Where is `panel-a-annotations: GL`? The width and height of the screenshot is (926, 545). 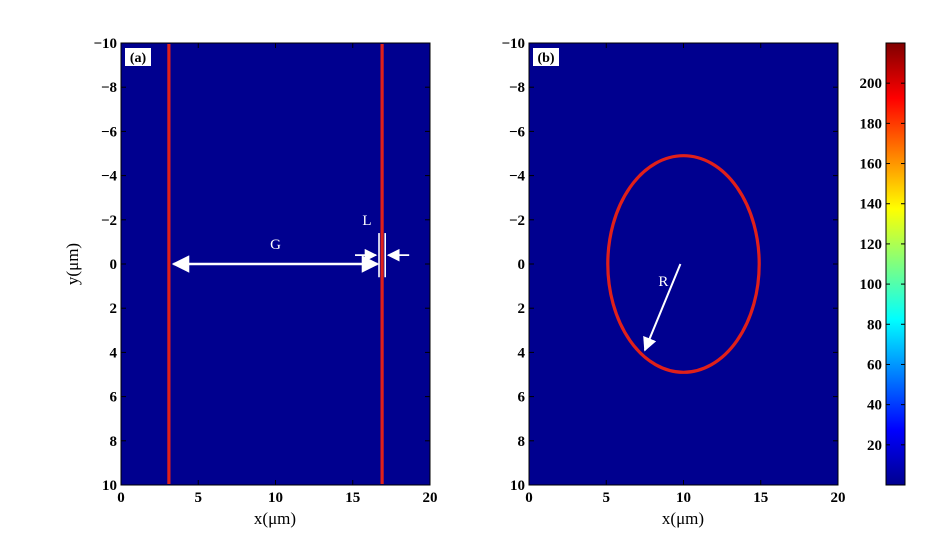
panel-a-annotations: GL is located at coordinates (290, 245).